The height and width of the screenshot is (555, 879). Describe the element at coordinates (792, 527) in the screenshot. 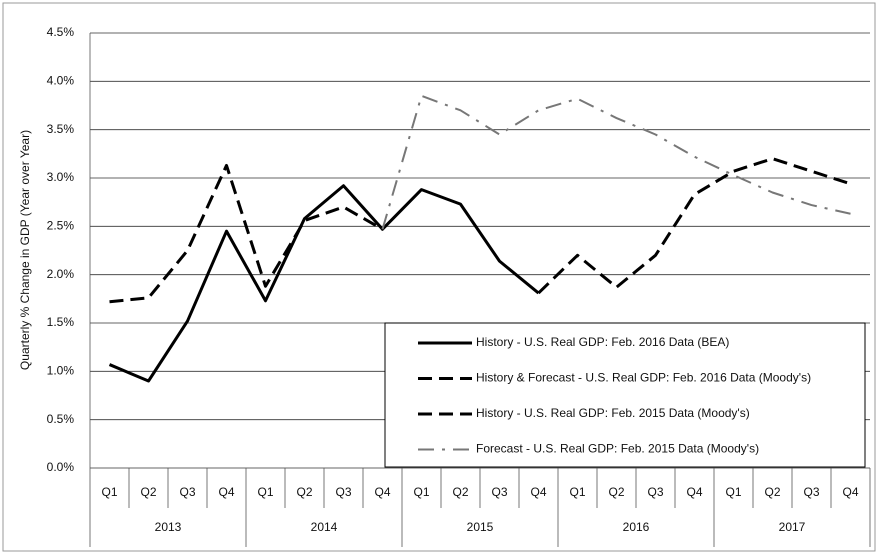

I see `year-label: 2017` at that location.